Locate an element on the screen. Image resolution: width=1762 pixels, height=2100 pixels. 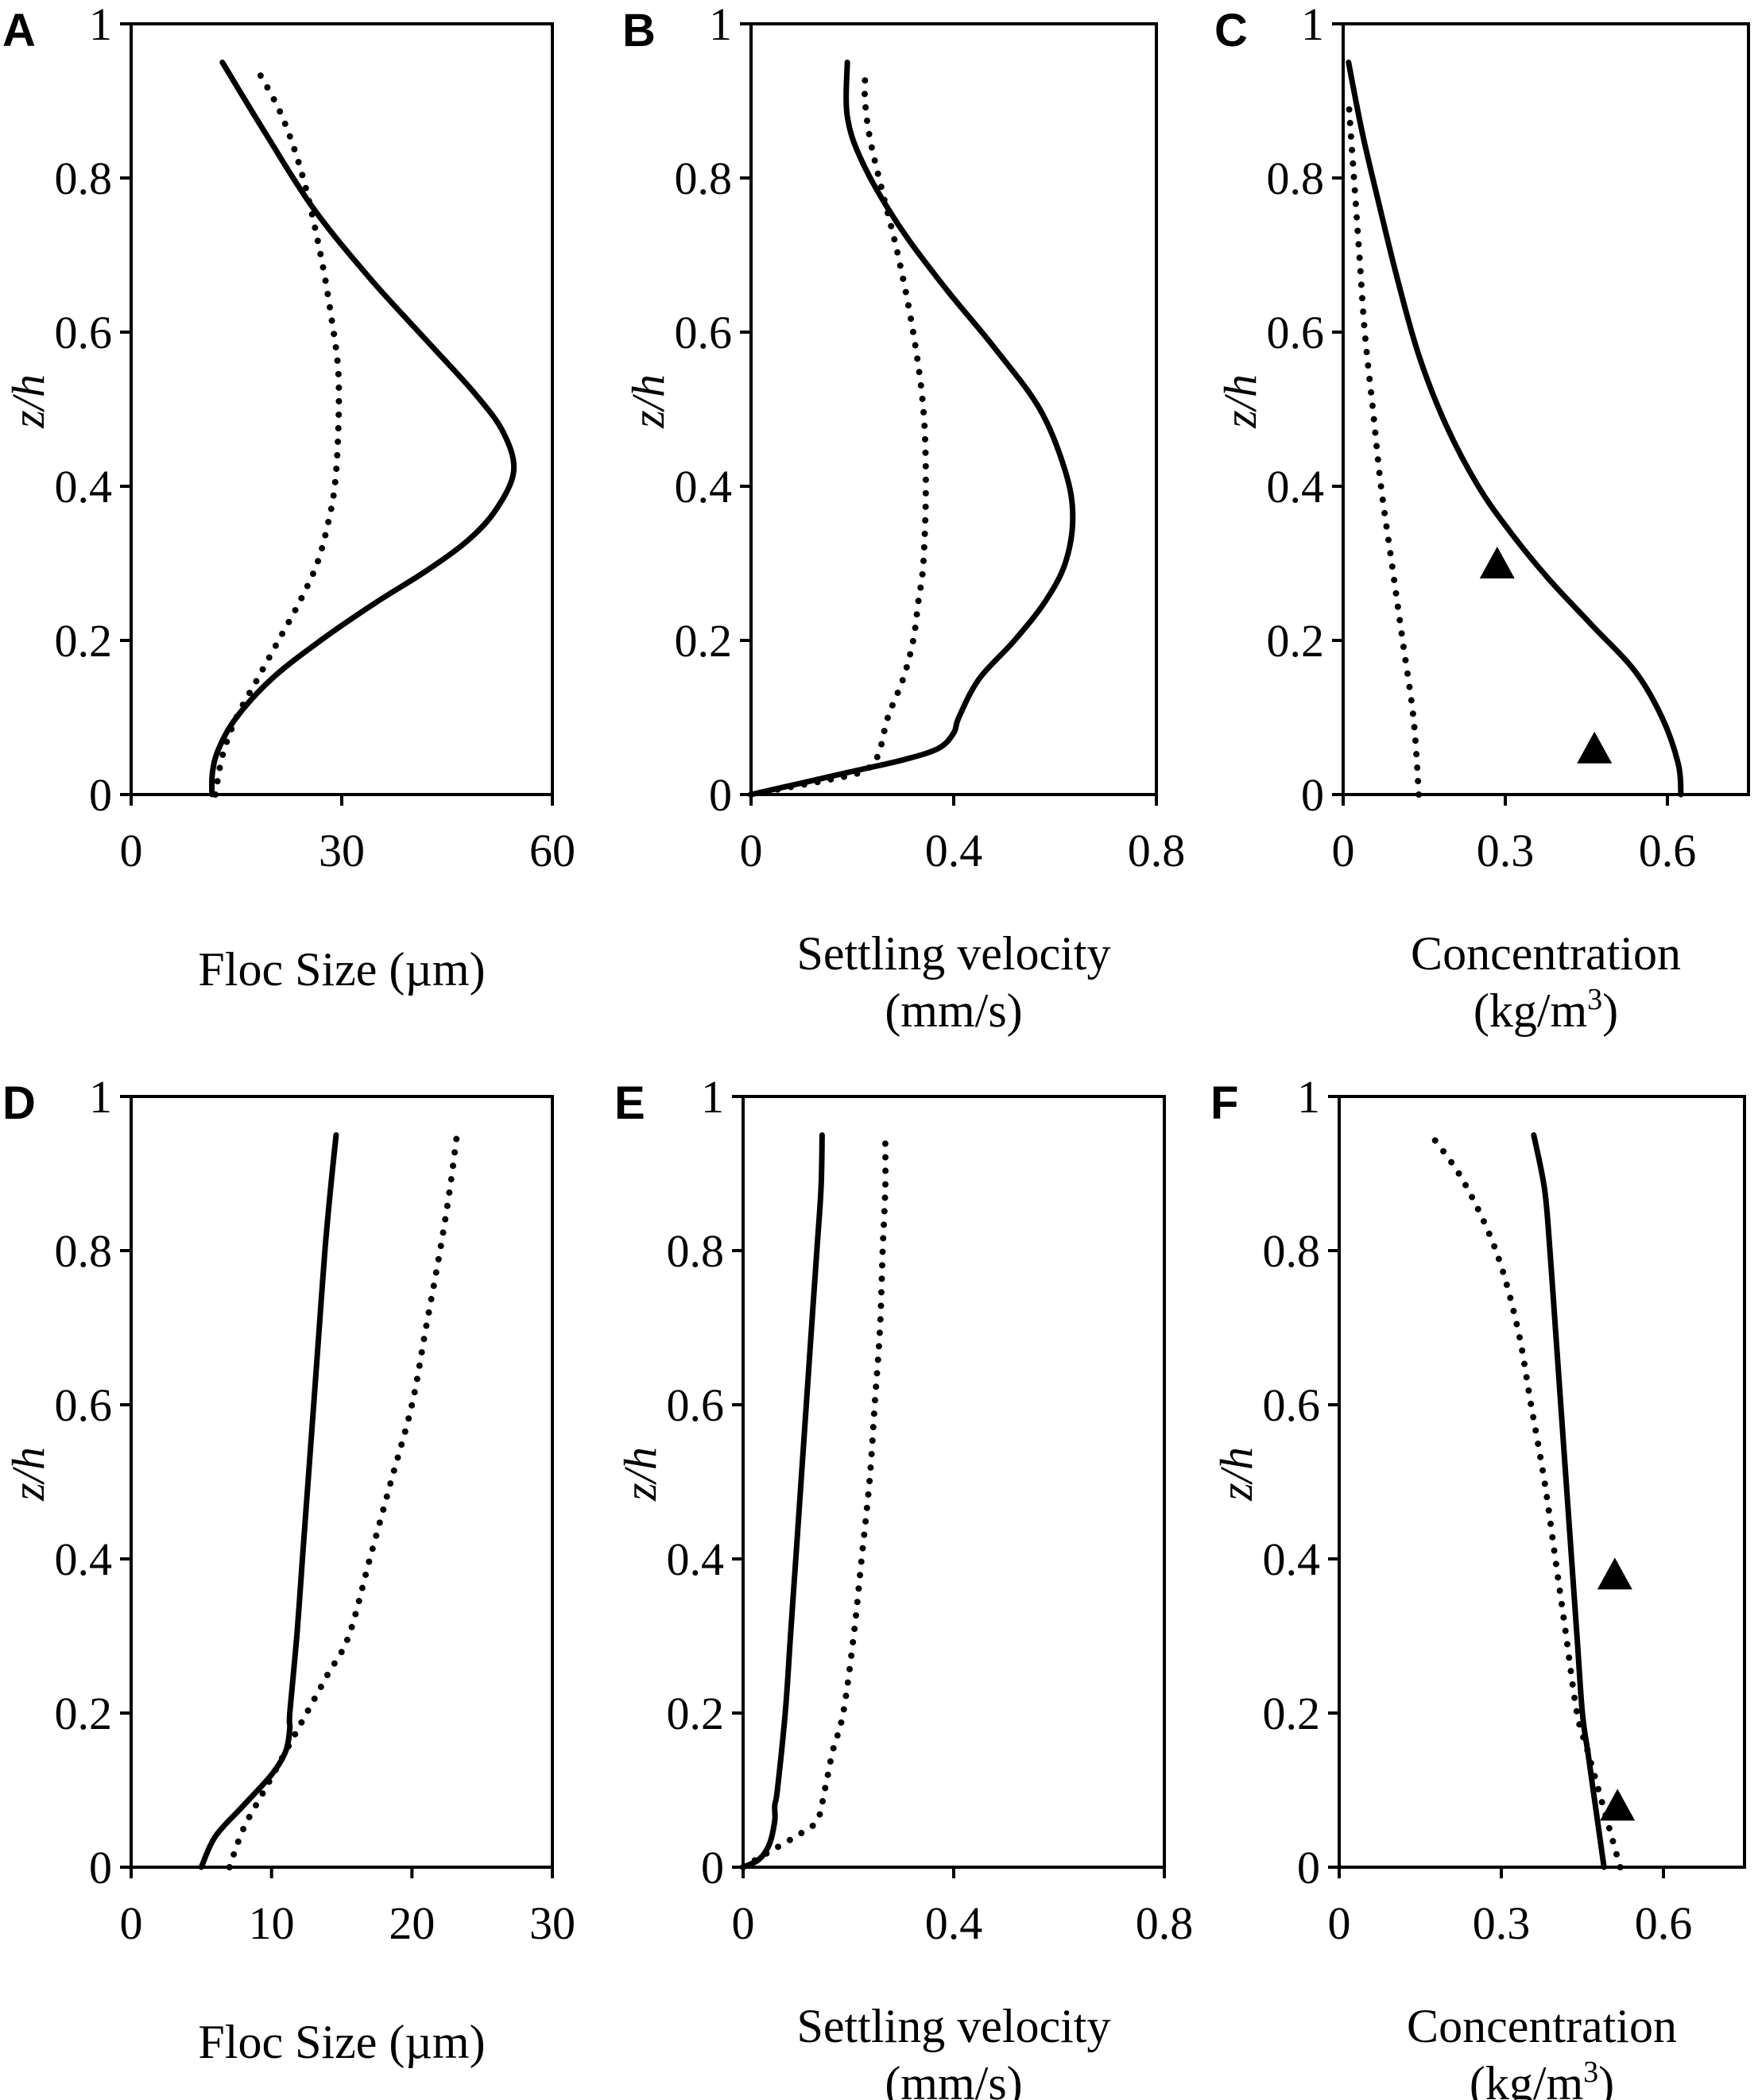
x-tick-label: 20 is located at coordinates (412, 1923).